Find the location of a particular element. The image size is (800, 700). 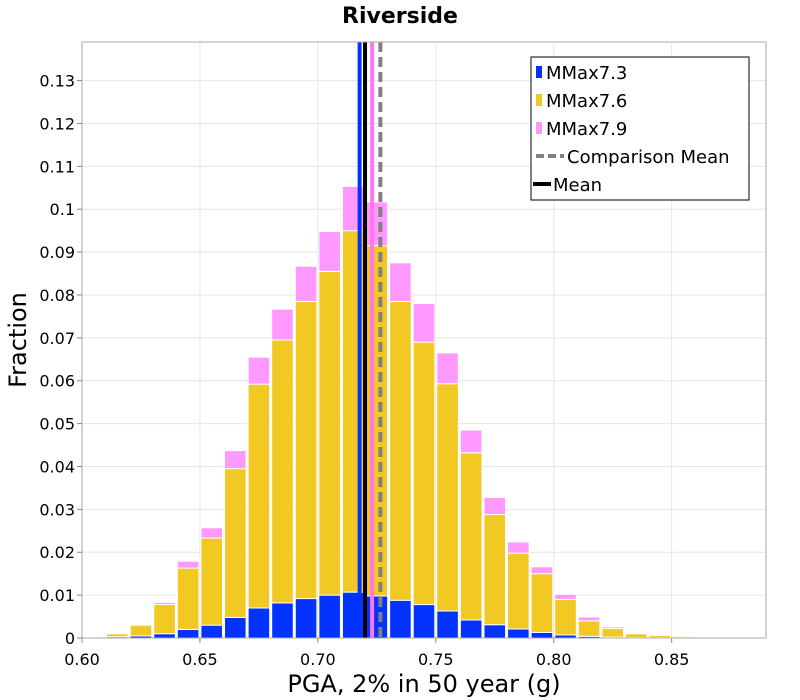

x-tick-label: 0.65 is located at coordinates (200, 659).